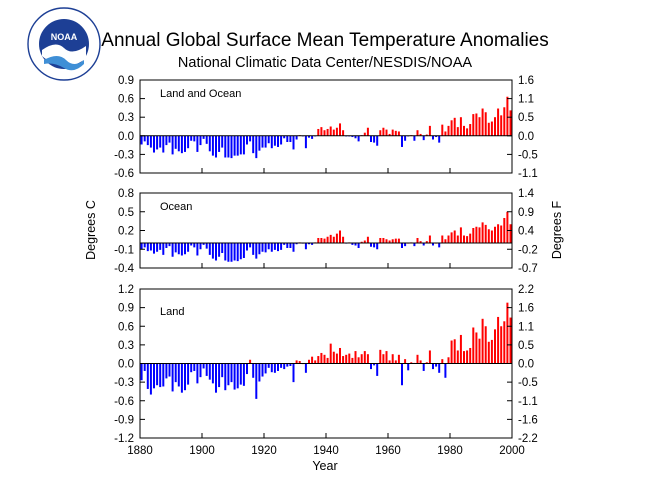  I want to click on bar-1984, so click(464, 239).